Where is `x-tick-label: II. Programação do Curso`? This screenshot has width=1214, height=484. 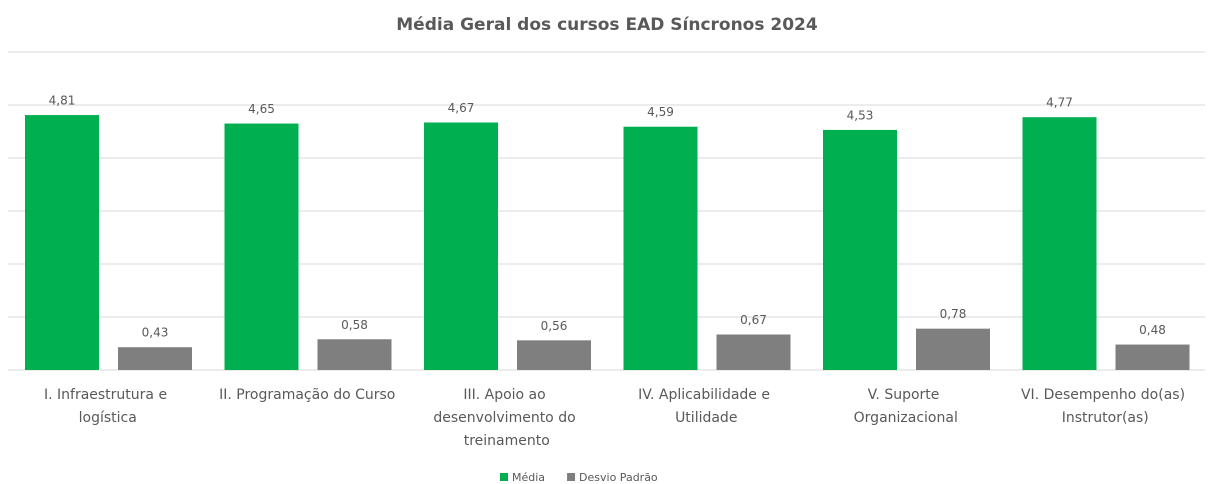 x-tick-label: II. Programação do Curso is located at coordinates (307, 395).